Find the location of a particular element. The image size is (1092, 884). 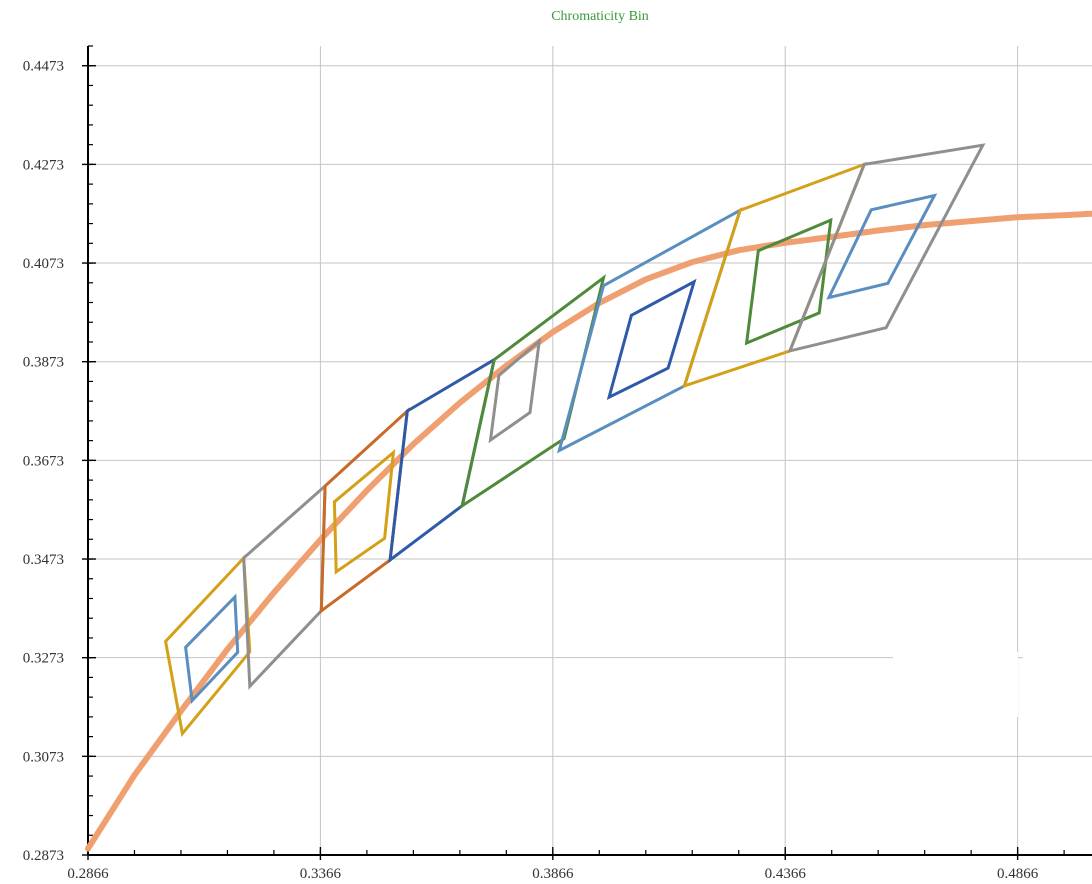

y-tick-label: 0.4273 is located at coordinates (43, 165).